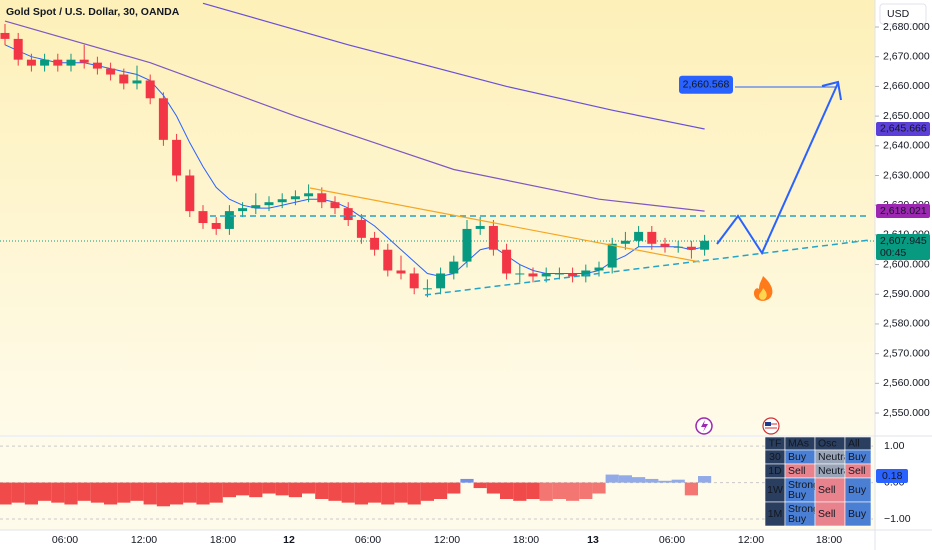 This screenshot has width=932, height=550. What do you see at coordinates (505, 225) in the screenshot?
I see `falling-trendline` at bounding box center [505, 225].